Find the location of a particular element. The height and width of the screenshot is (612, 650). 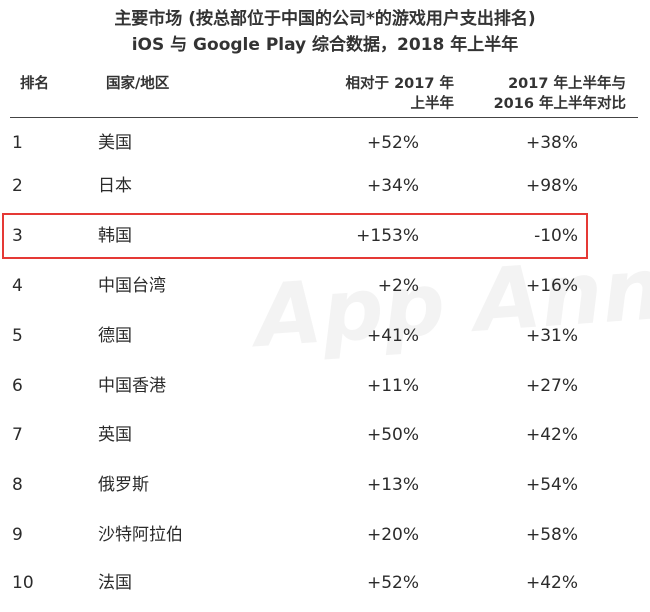

cell-region: 美国 is located at coordinates (115, 143).